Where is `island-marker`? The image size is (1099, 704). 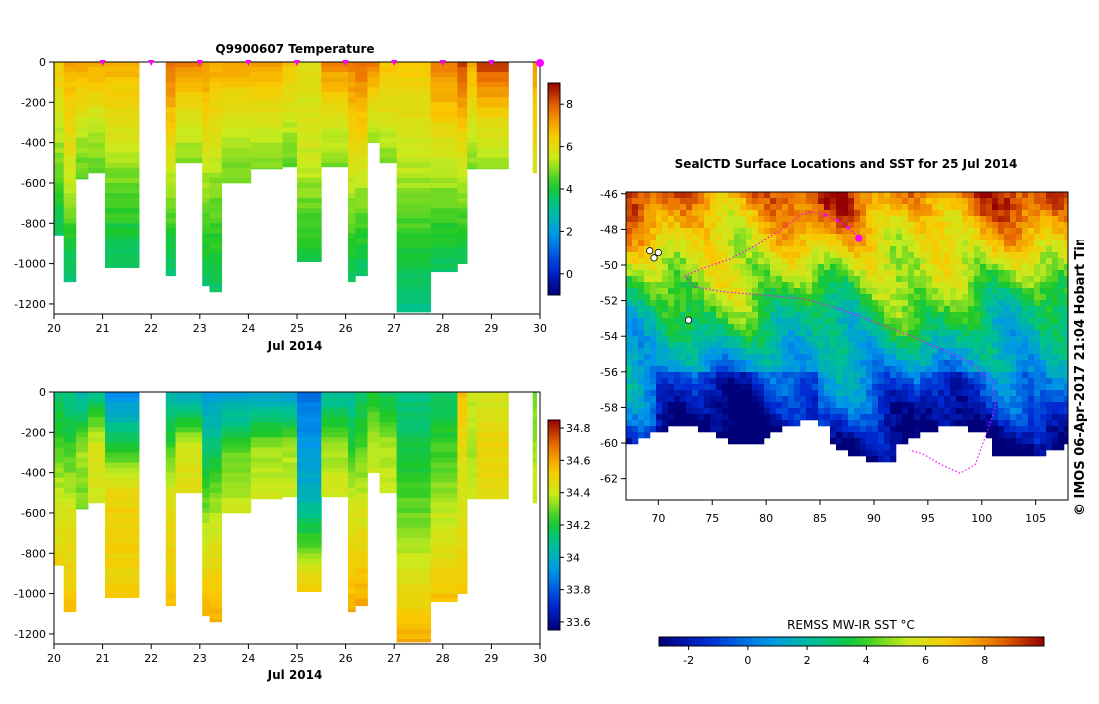 island-marker is located at coordinates (688, 320).